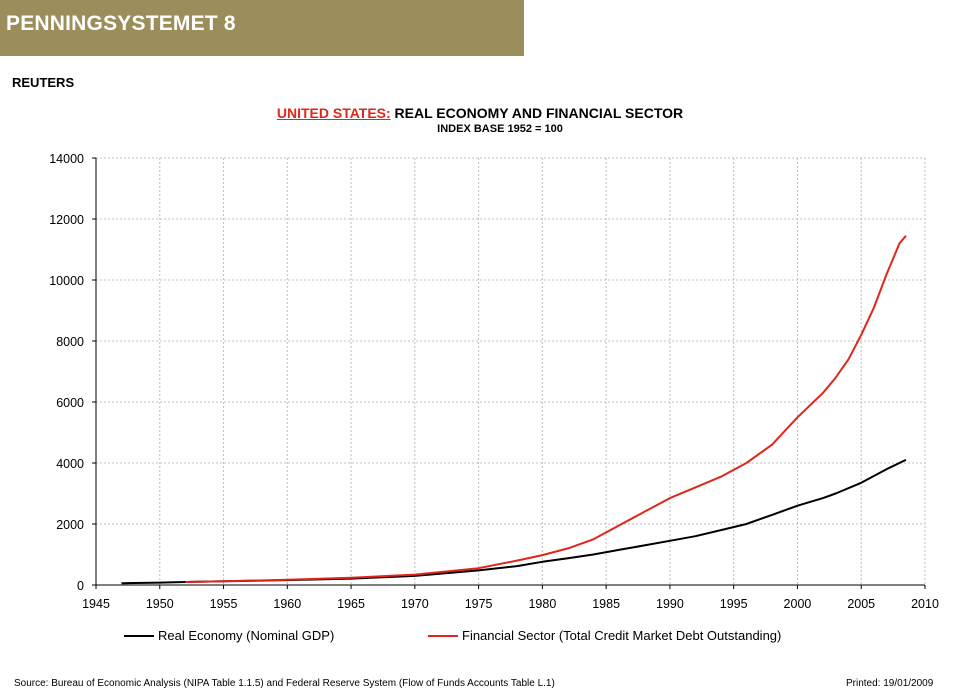  I want to click on y-tick-label: 10000, so click(66, 281).